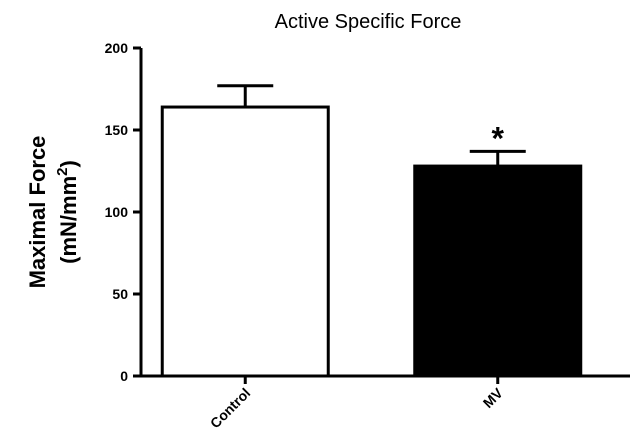  I want to click on x-ticks: Control MV, so click(356, 403).